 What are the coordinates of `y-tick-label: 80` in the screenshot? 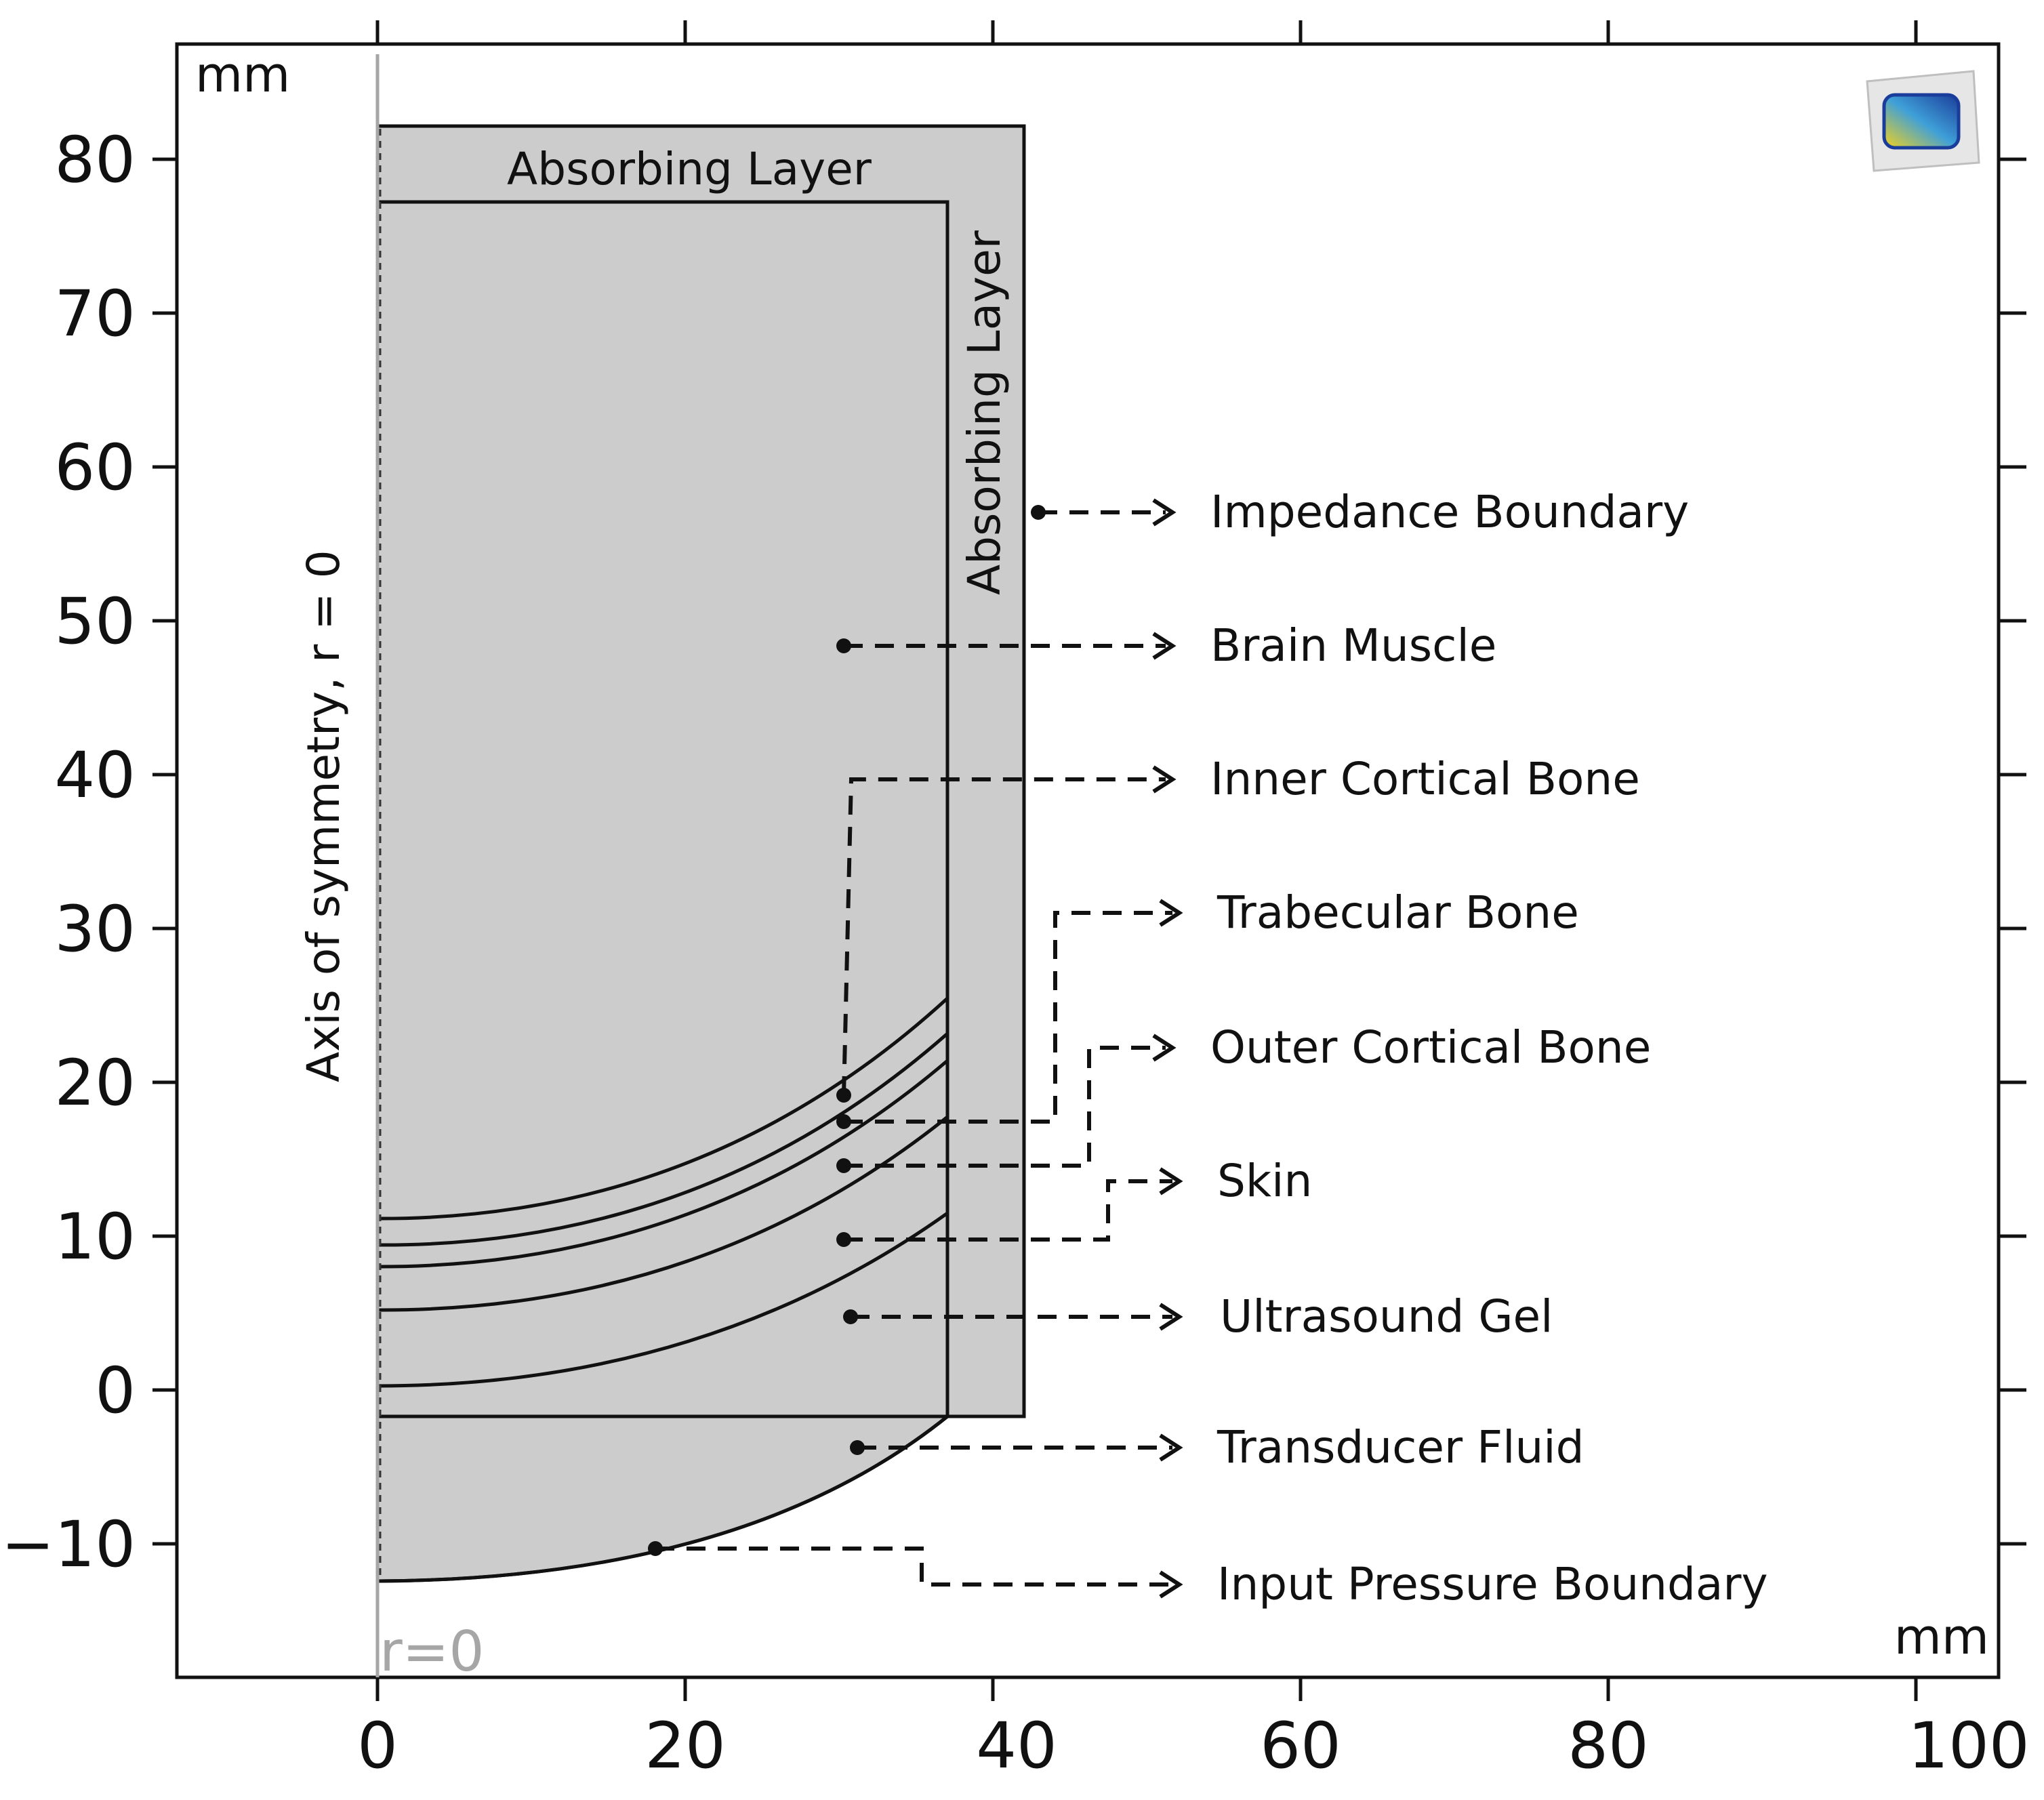 It's located at (95, 160).